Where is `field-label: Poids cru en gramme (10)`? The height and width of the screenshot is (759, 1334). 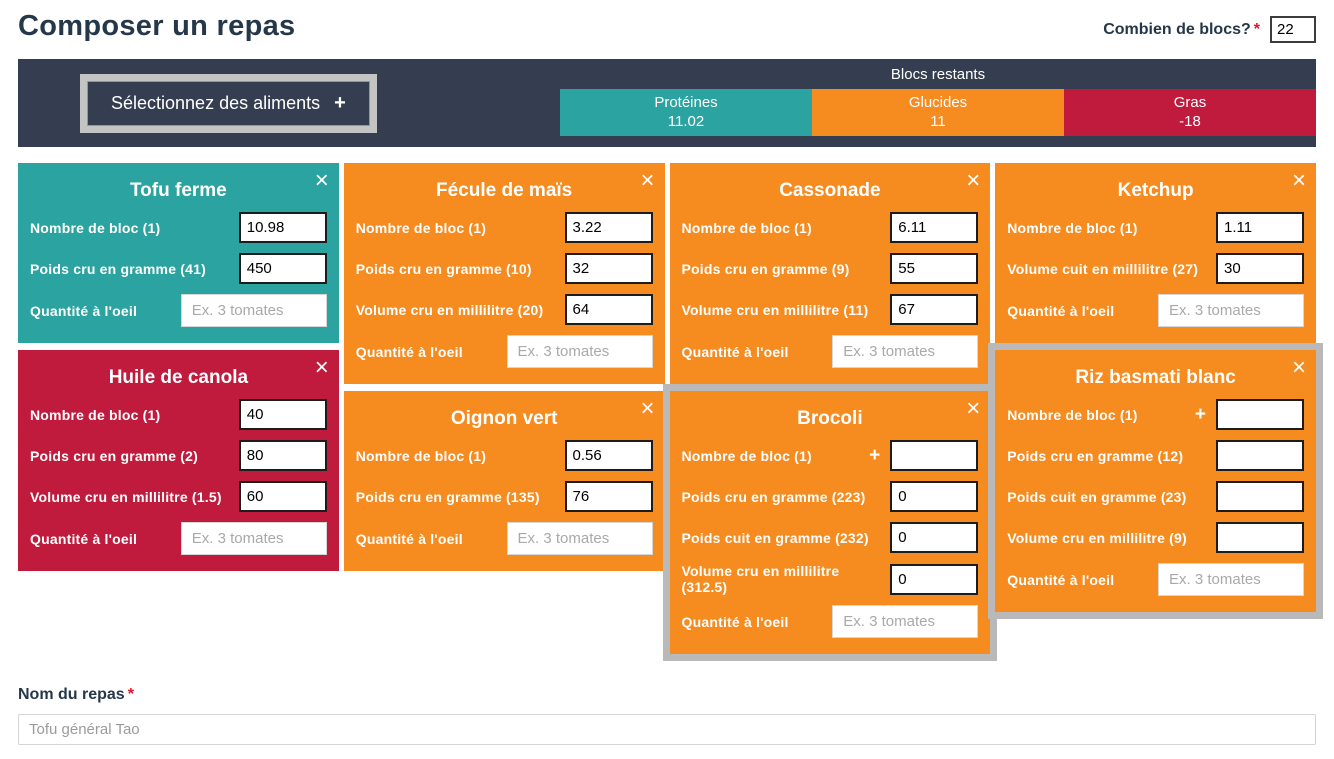 field-label: Poids cru en gramme (10) is located at coordinates (443, 268).